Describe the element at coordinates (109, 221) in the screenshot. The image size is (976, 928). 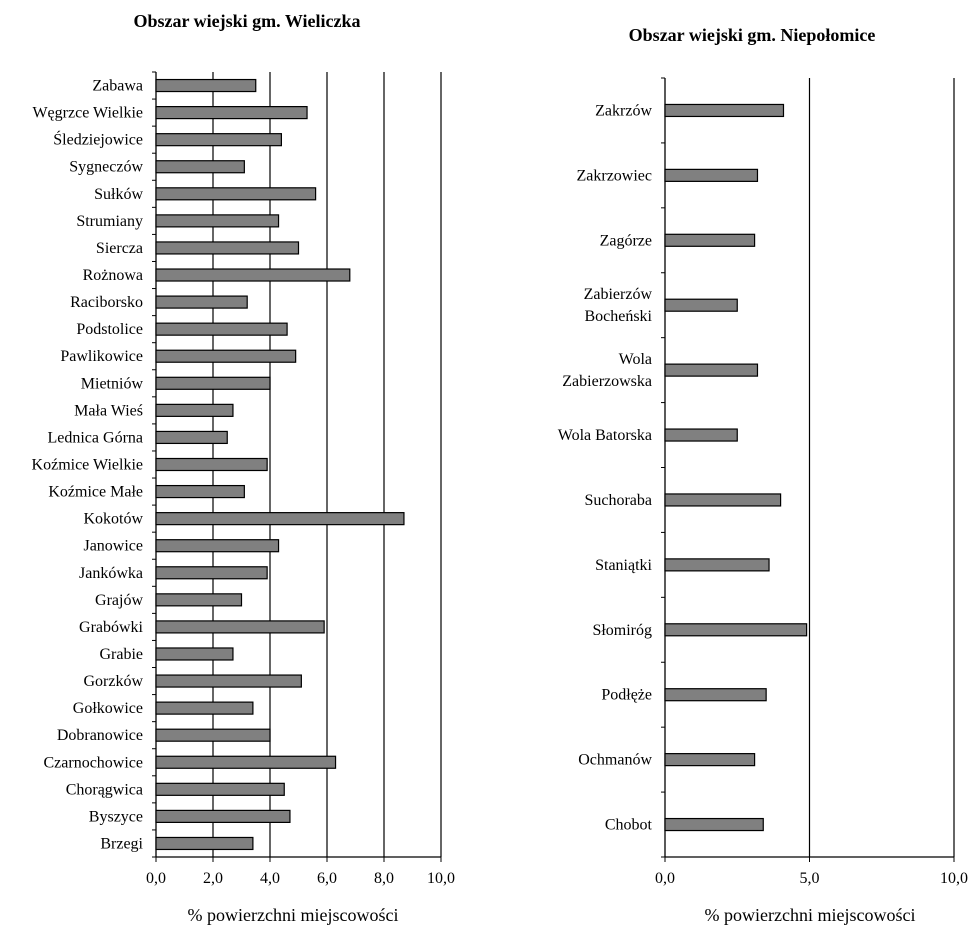
I see `category-label: Strumiany` at that location.